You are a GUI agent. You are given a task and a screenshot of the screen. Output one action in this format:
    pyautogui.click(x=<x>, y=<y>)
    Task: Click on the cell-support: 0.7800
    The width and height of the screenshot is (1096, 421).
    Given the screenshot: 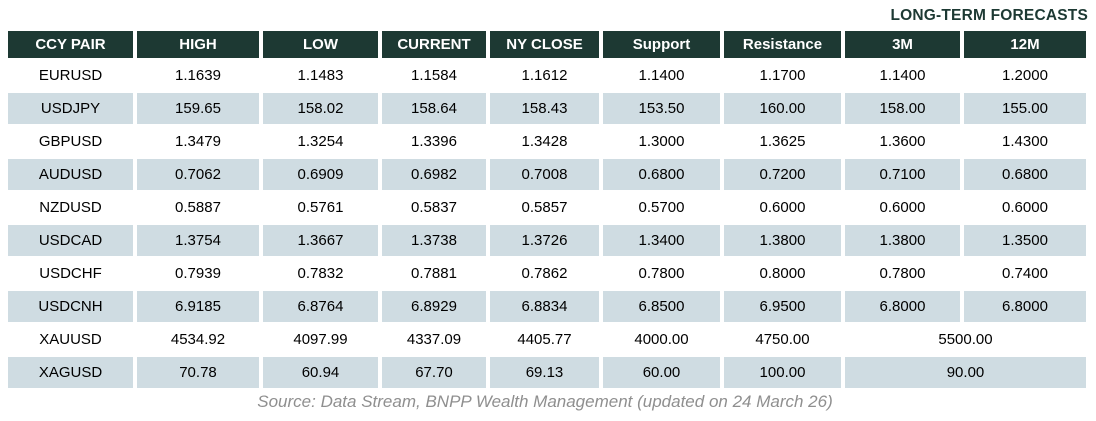 What is the action you would take?
    pyautogui.click(x=661, y=273)
    